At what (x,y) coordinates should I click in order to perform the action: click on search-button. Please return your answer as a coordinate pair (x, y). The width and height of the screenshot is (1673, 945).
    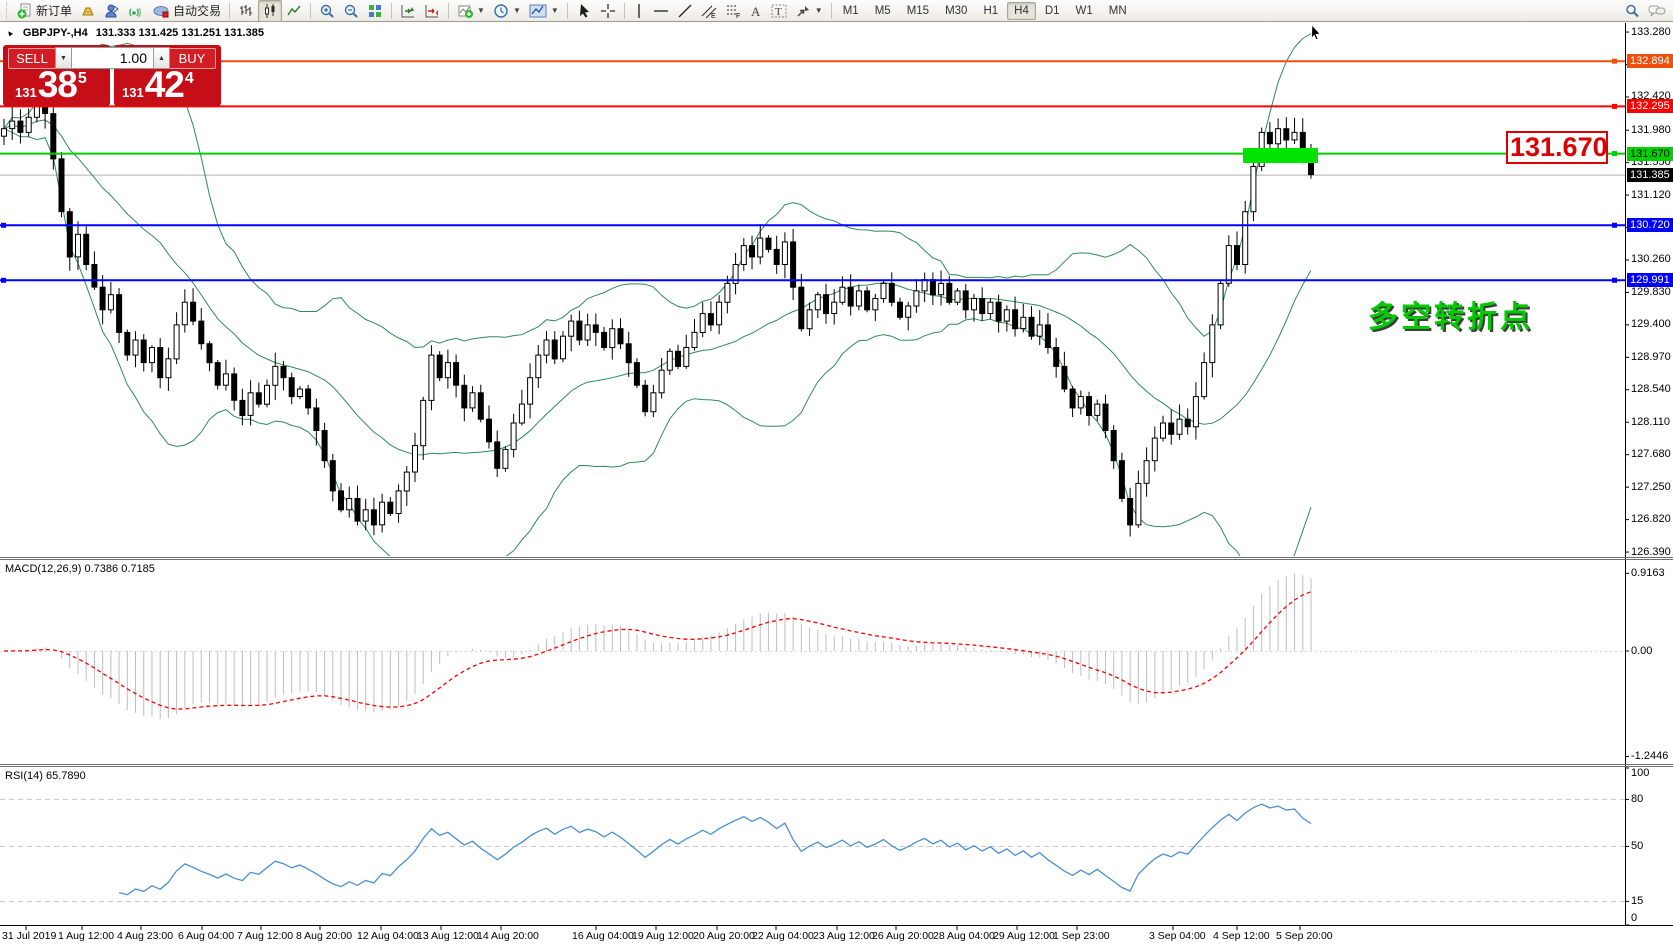
    Looking at the image, I should click on (1632, 11).